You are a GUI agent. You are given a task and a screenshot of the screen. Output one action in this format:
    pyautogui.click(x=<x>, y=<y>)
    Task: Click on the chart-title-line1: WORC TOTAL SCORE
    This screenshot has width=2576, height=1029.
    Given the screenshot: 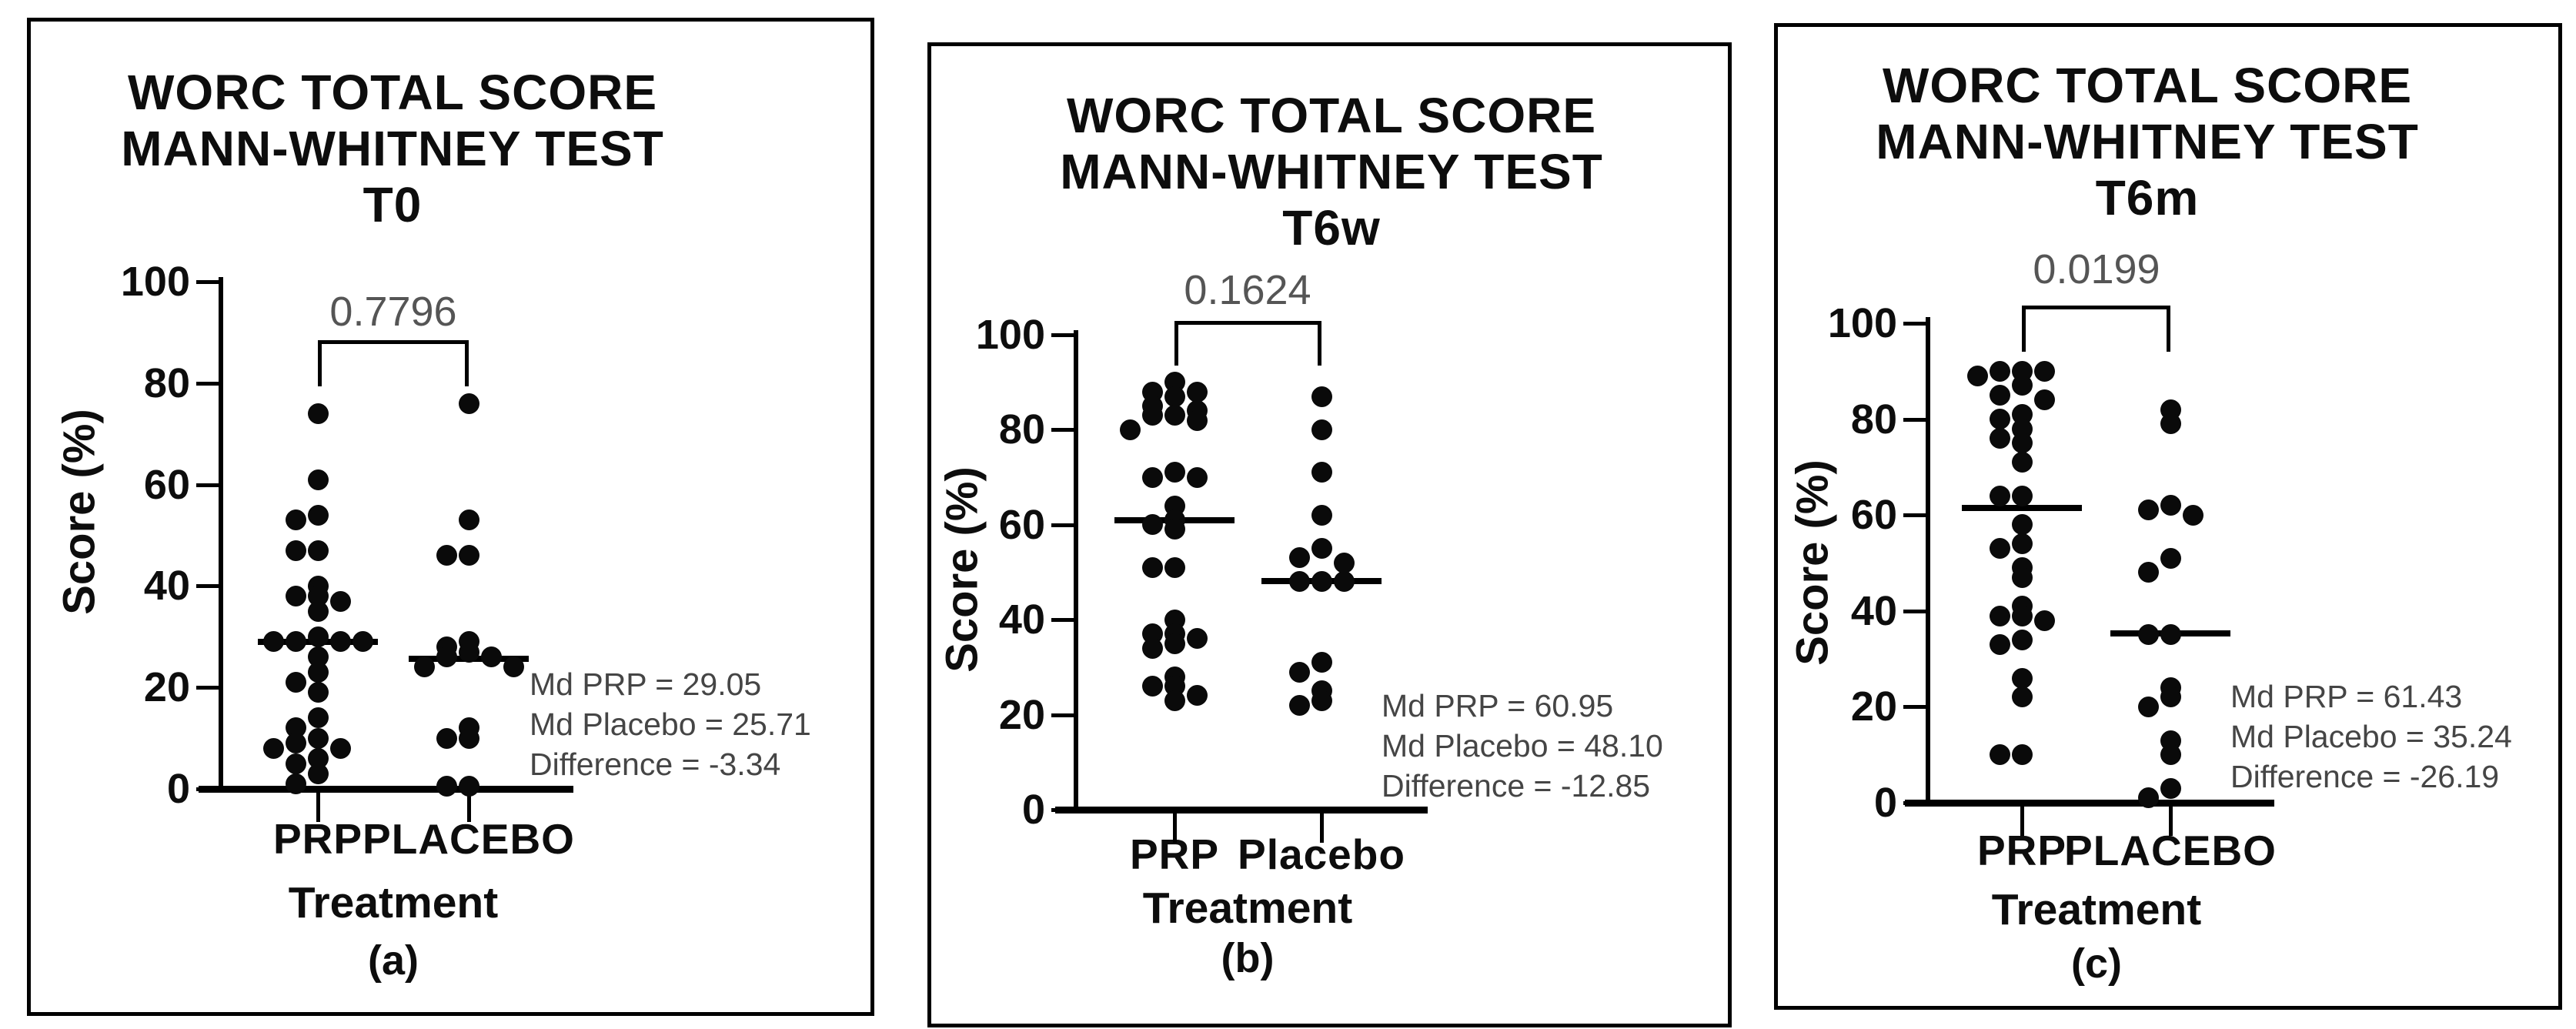 What is the action you would take?
    pyautogui.click(x=392, y=93)
    